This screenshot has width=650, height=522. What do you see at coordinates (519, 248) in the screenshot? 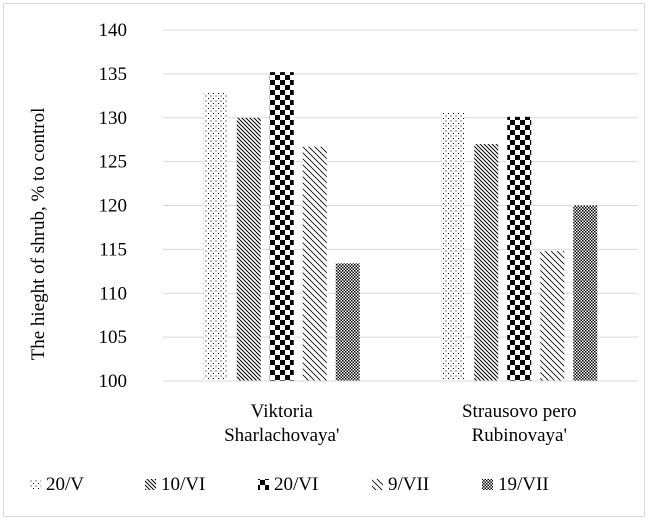
I see `bar-20-VI-cat2` at bounding box center [519, 248].